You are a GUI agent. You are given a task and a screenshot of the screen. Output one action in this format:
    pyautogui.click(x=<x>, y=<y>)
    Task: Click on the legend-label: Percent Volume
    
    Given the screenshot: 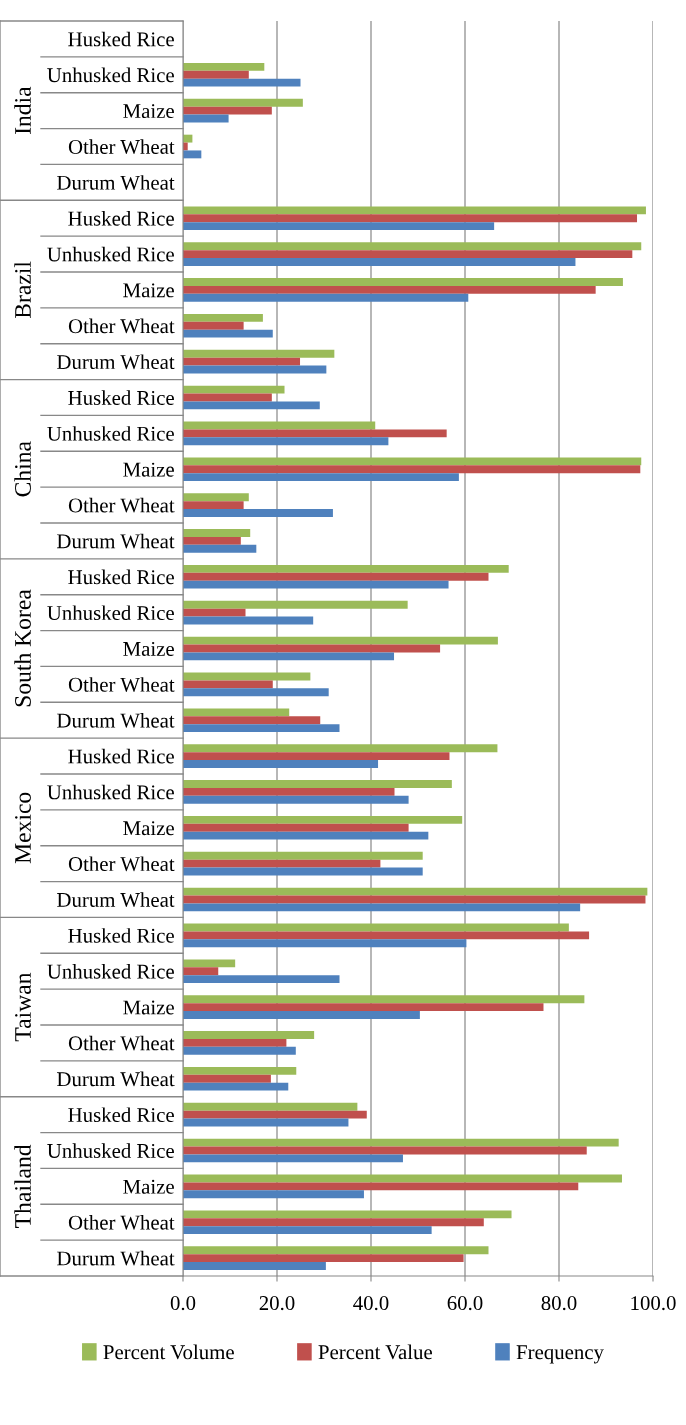 What is the action you would take?
    pyautogui.click(x=168, y=1352)
    